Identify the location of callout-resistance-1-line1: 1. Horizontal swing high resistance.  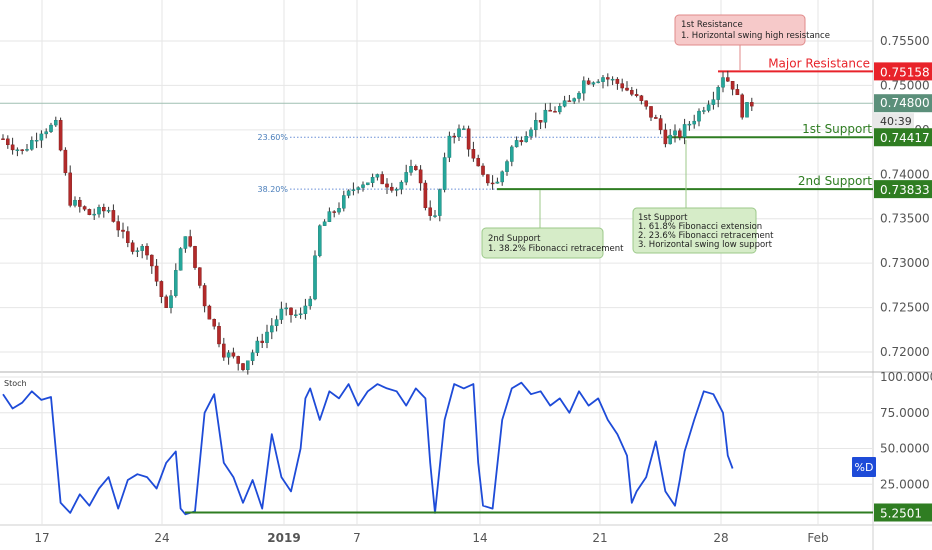
(755, 36).